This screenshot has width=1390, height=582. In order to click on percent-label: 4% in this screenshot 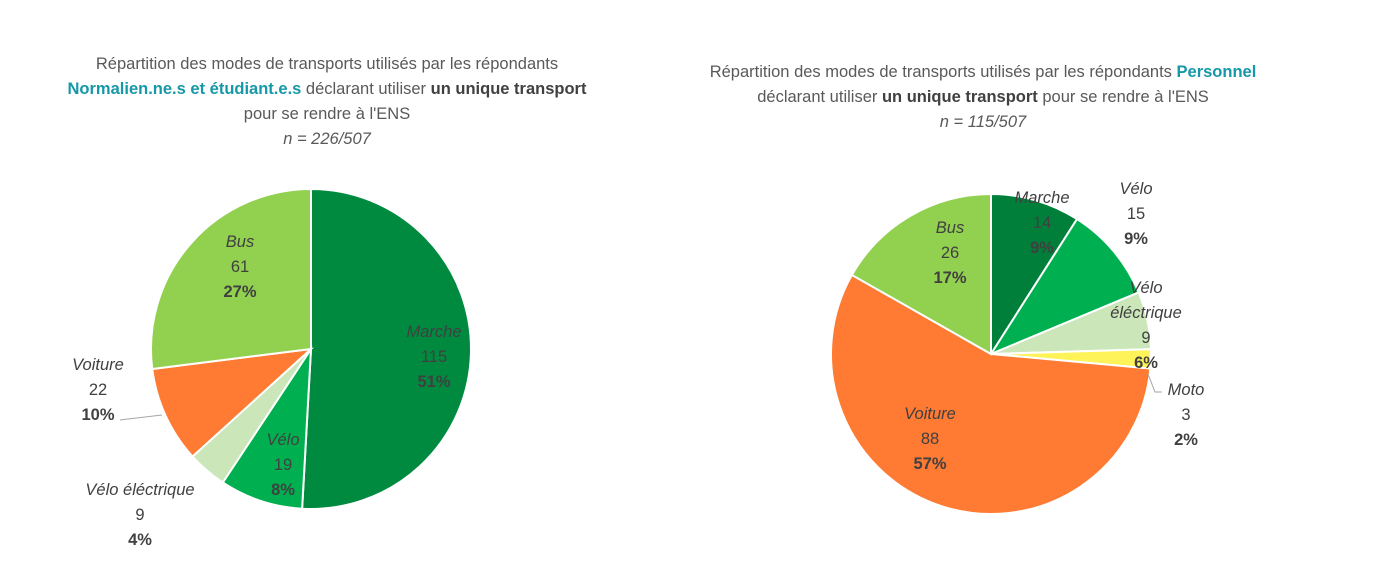, I will do `click(140, 540)`.